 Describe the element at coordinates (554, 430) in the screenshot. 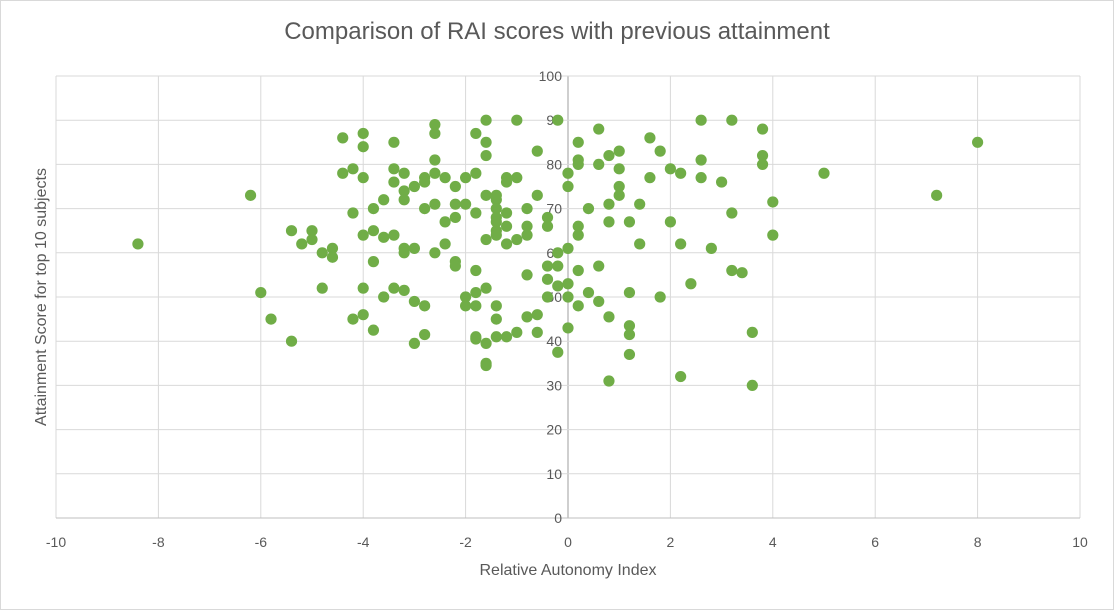

I see `y-tick-label: 20` at that location.